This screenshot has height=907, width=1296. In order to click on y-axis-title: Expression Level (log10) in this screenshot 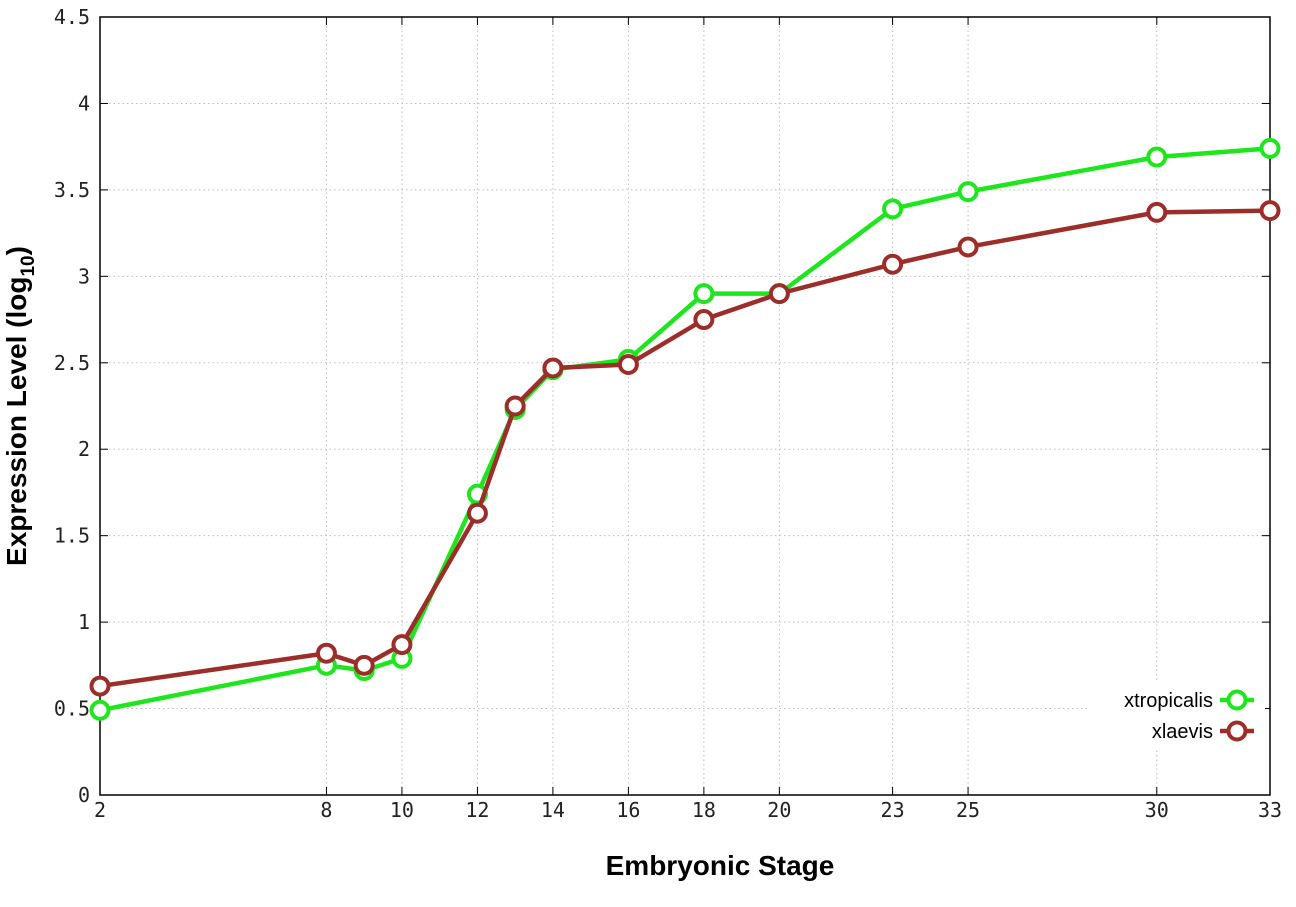, I will do `click(20, 406)`.